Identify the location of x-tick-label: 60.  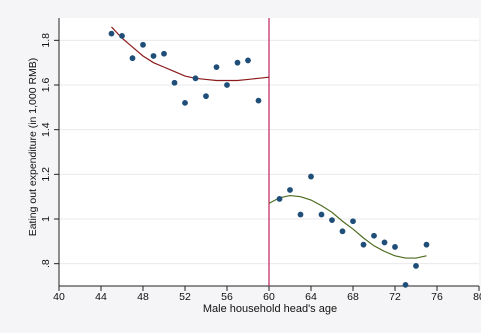
(269, 297).